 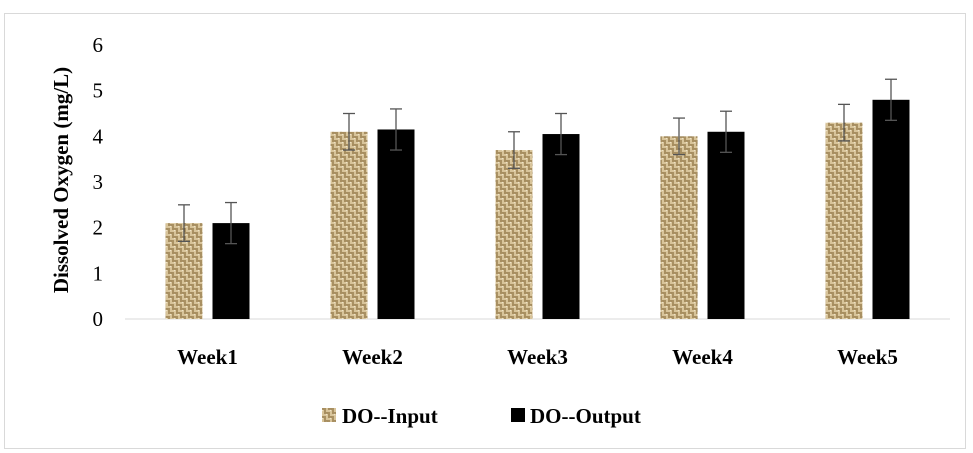 I want to click on y-tick-label: 2, so click(x=98, y=228).